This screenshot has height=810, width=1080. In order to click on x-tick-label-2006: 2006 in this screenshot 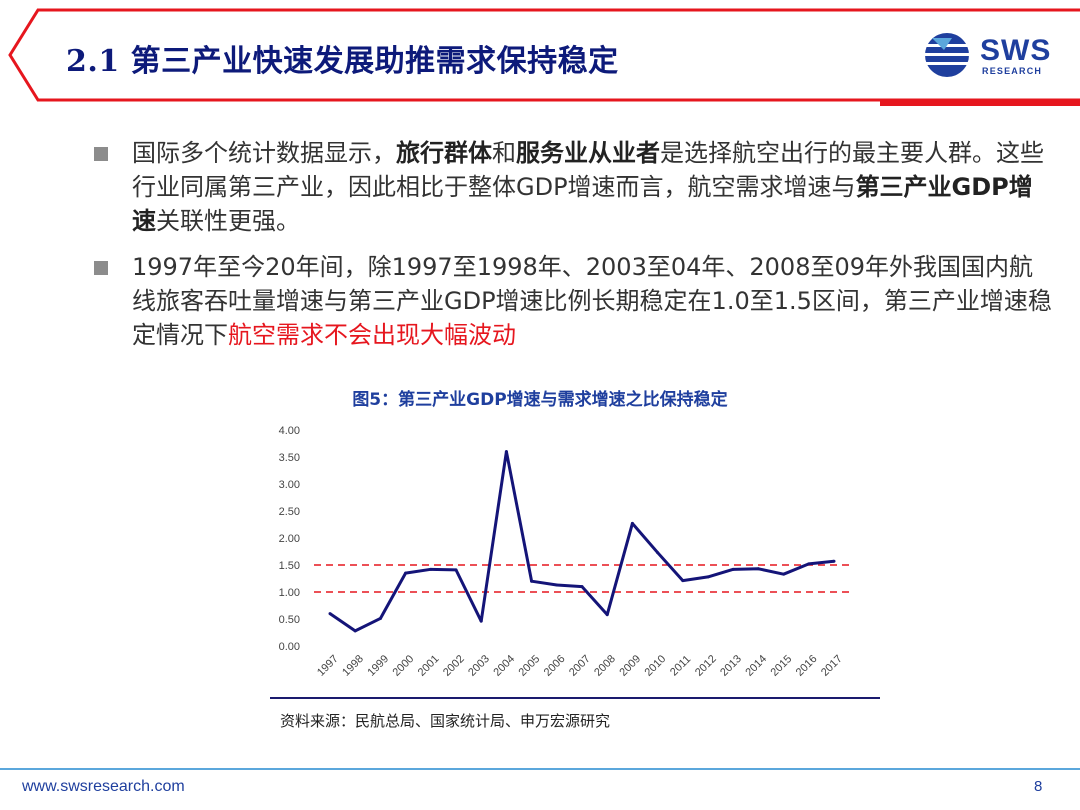, I will do `click(555, 666)`.